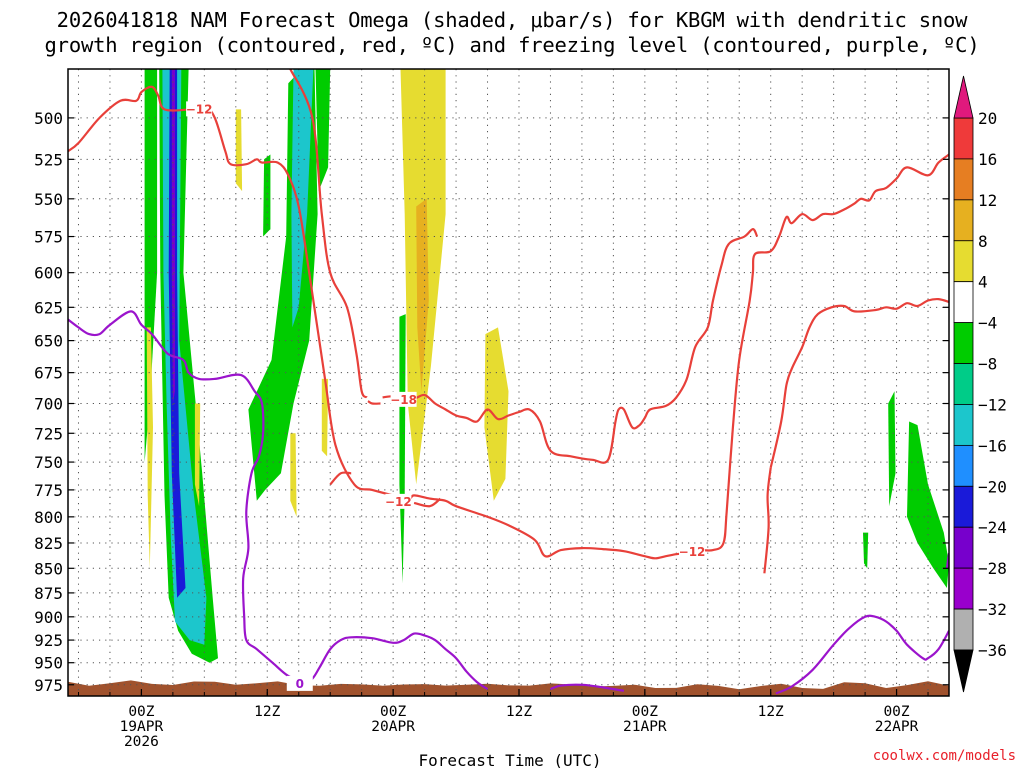  I want to click on contour-label: −18, so click(403, 400).